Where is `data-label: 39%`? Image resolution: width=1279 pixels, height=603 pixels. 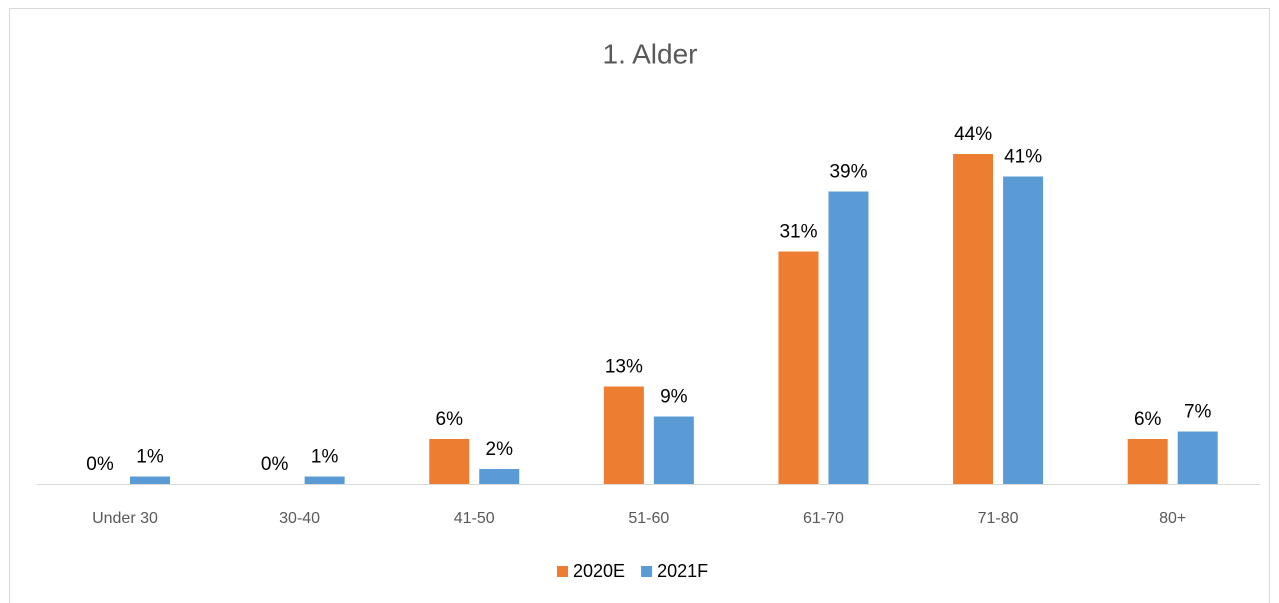
data-label: 39% is located at coordinates (848, 172).